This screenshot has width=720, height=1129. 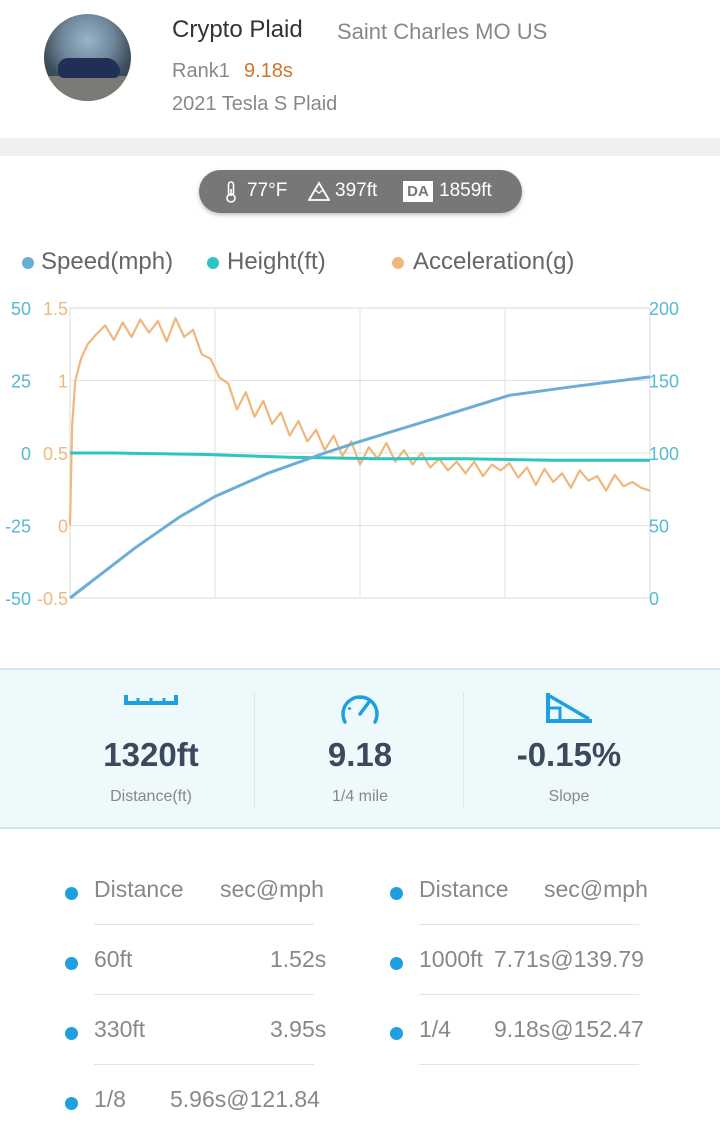 I want to click on split-value: 7.71s@139.79, so click(x=569, y=959).